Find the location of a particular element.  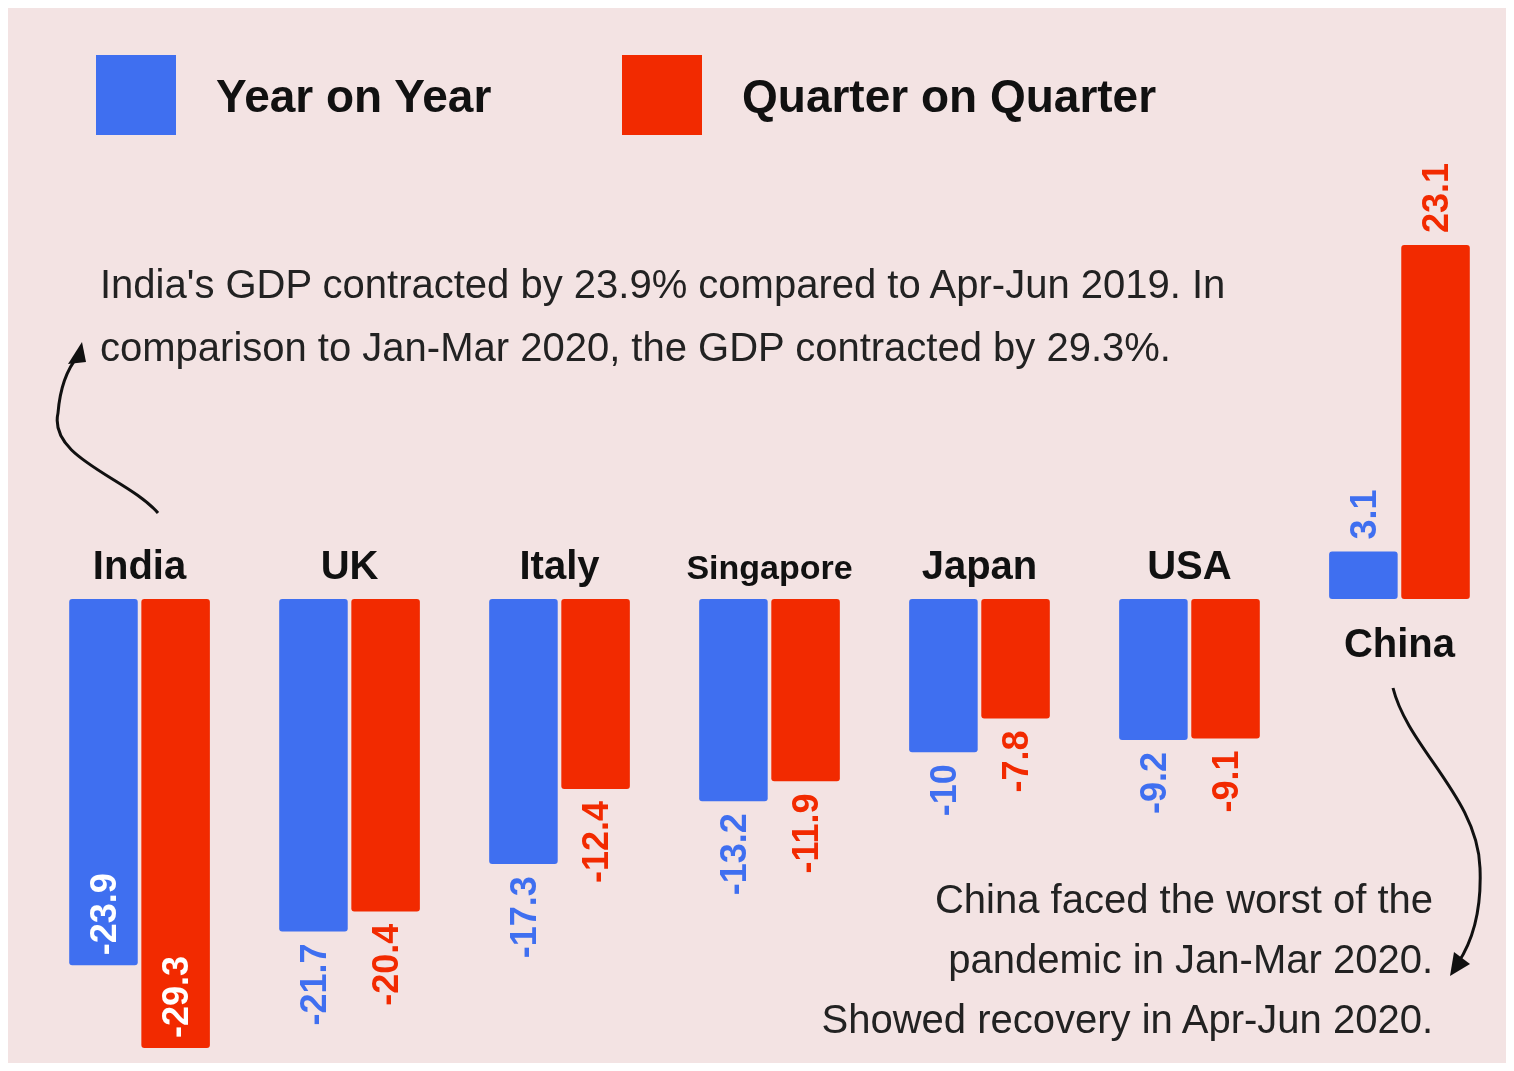

x-tick-label: Italy is located at coordinates (560, 564).